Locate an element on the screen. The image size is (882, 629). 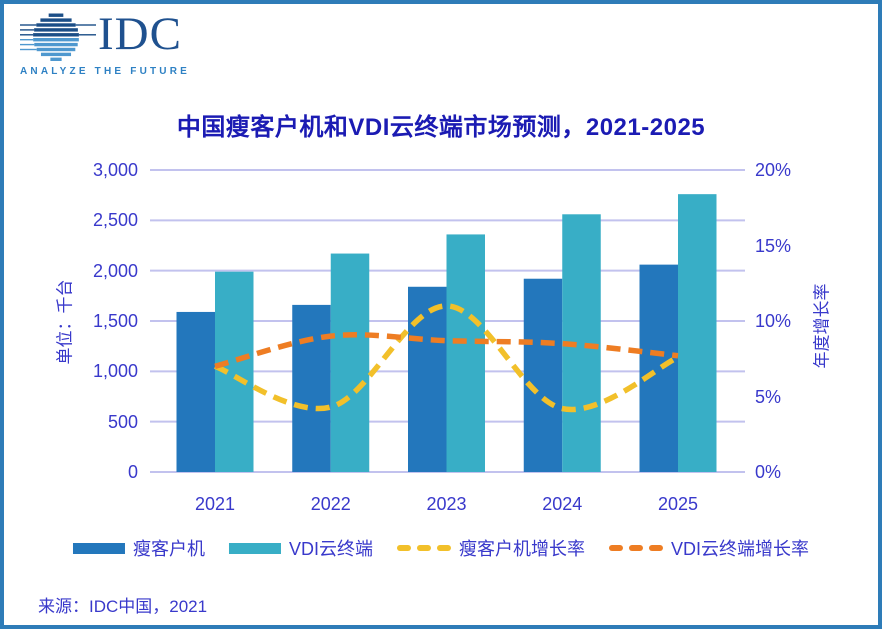
bar-thin-client-2023 is located at coordinates (427, 379).